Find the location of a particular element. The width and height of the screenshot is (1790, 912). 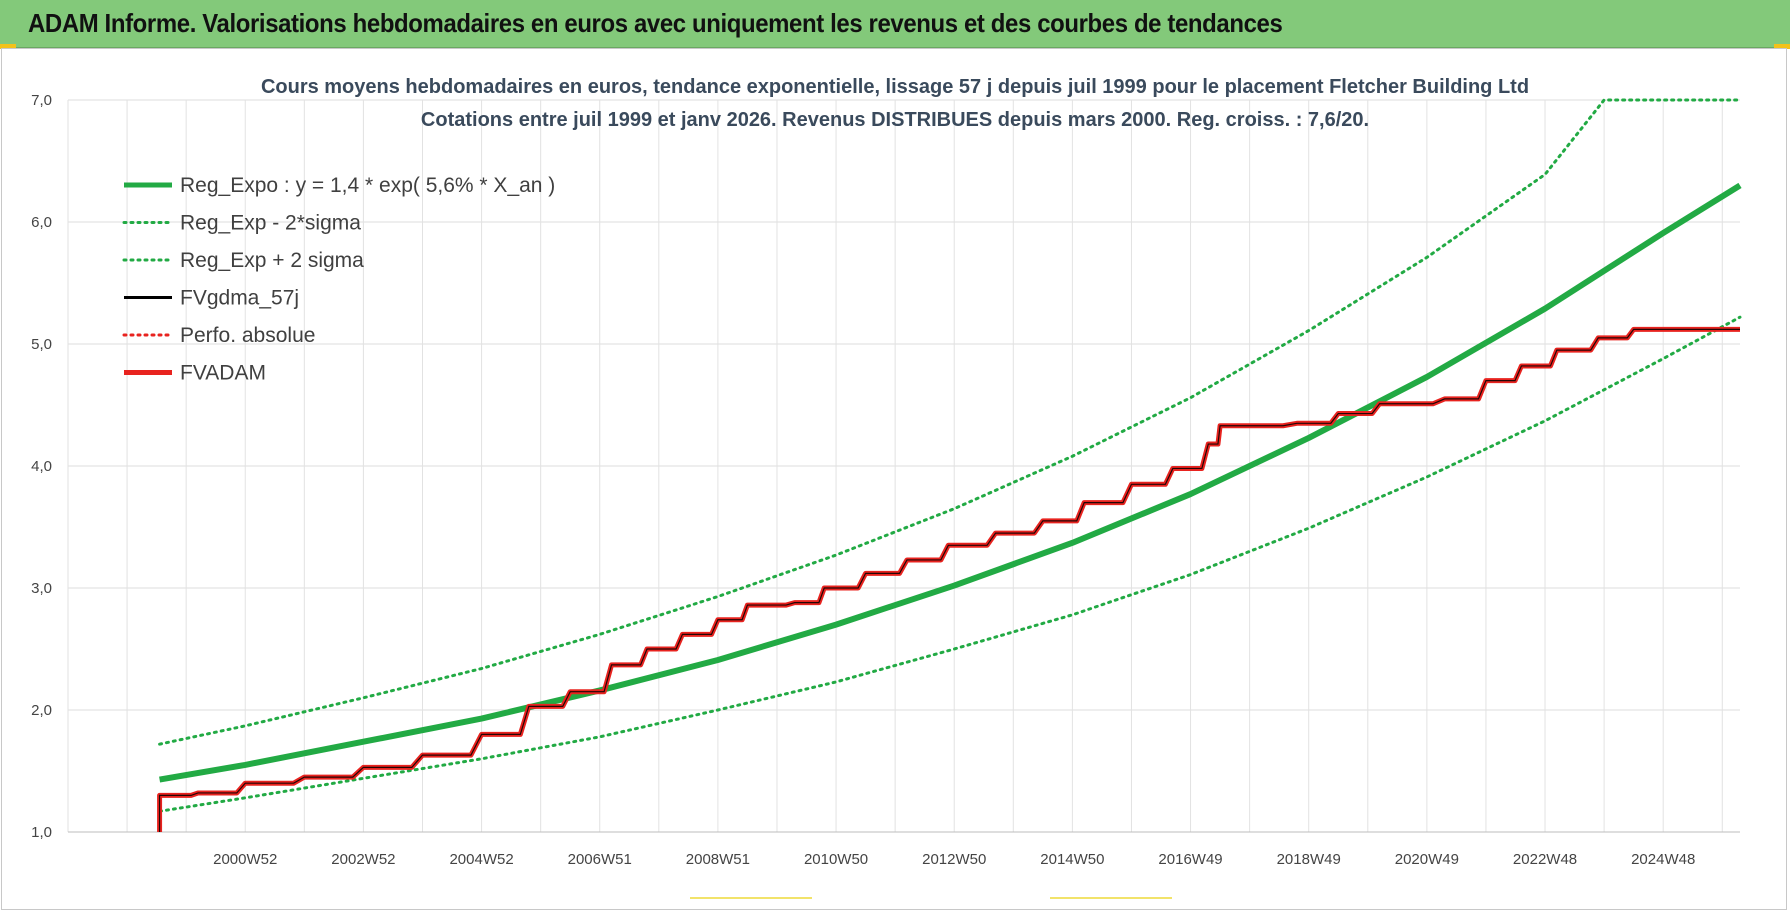

x-tick-label: 2002W52 is located at coordinates (363, 859).